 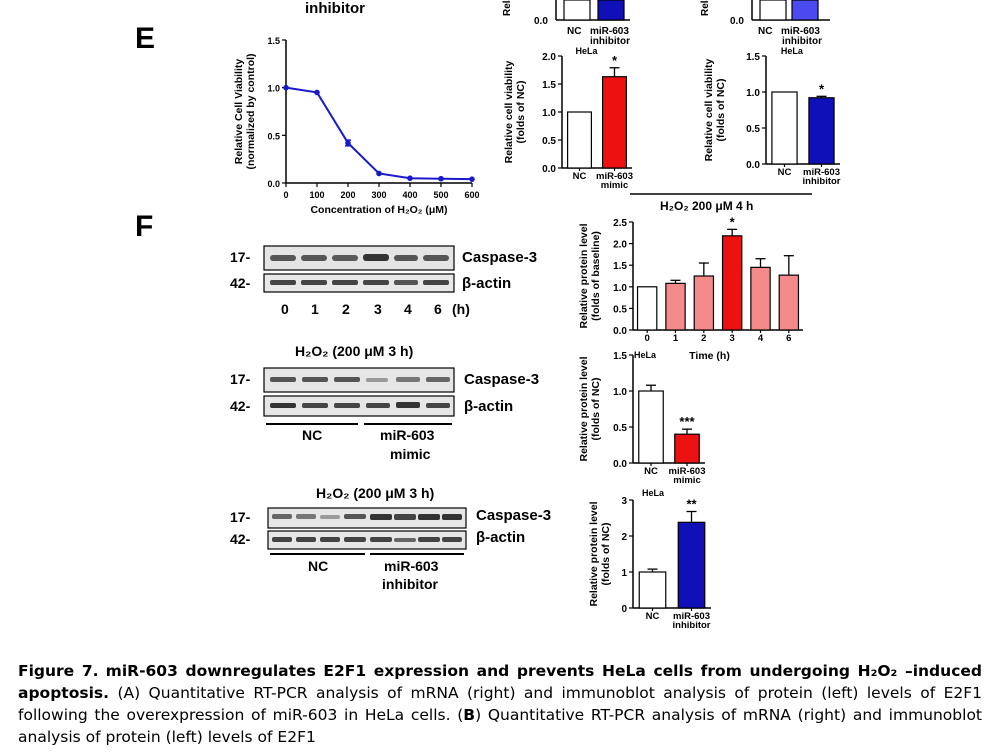 What do you see at coordinates (367, 518) in the screenshot?
I see `blot3-caspase-strip` at bounding box center [367, 518].